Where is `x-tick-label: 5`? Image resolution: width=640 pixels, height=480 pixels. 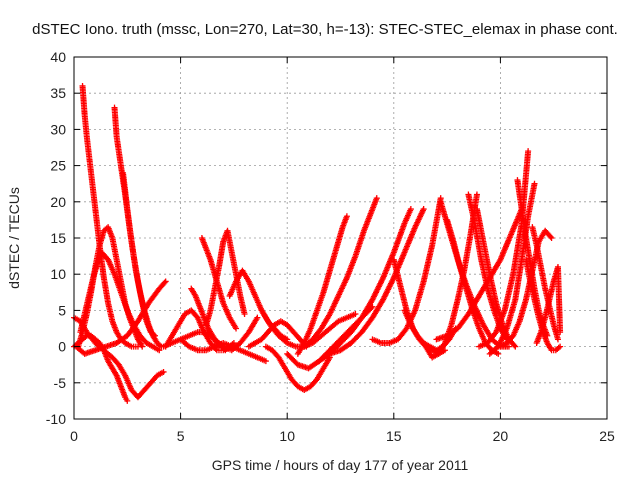 x-tick-label: 5 is located at coordinates (181, 436).